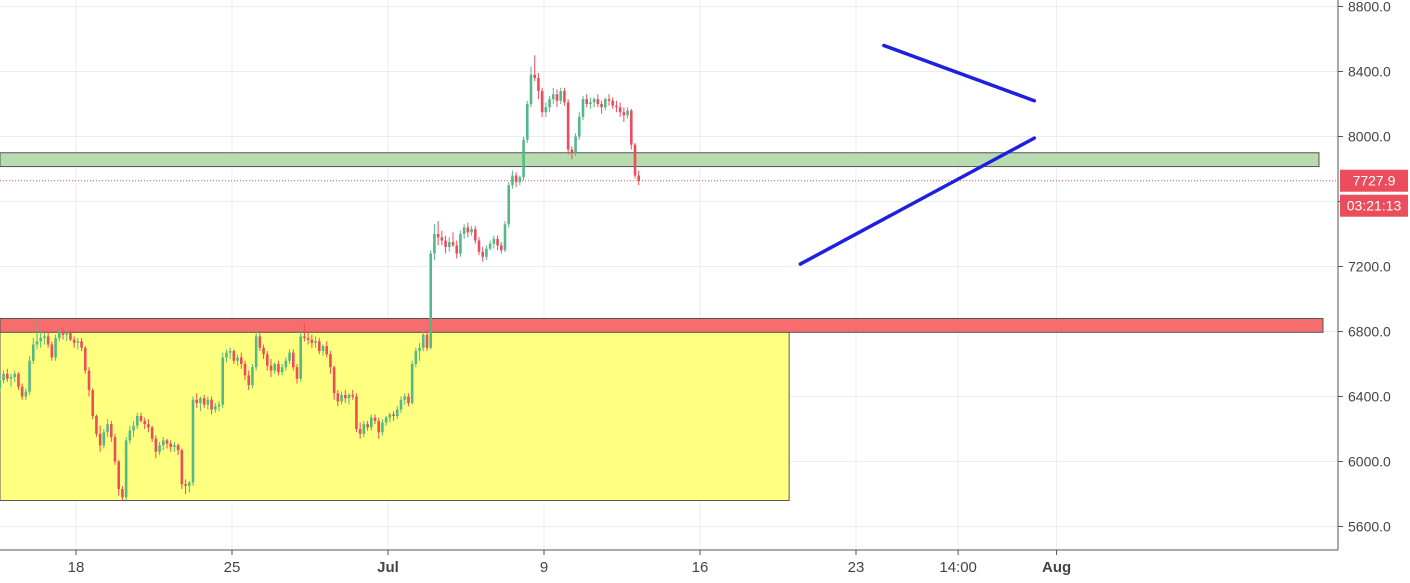 This screenshot has height=583, width=1410. I want to click on x-tick-label: Jul, so click(388, 567).